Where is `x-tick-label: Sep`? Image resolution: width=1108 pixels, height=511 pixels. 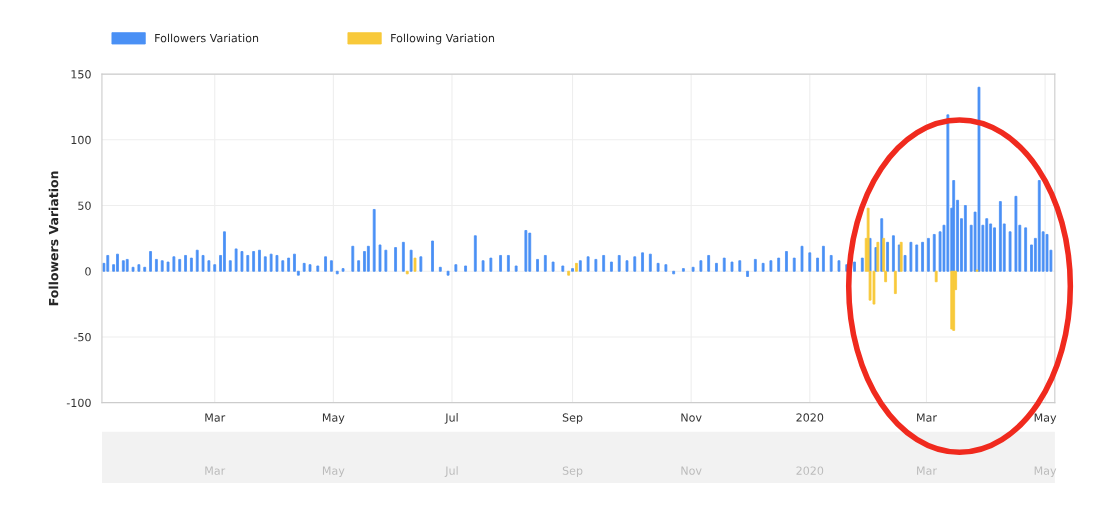
x-tick-label: Sep is located at coordinates (572, 418).